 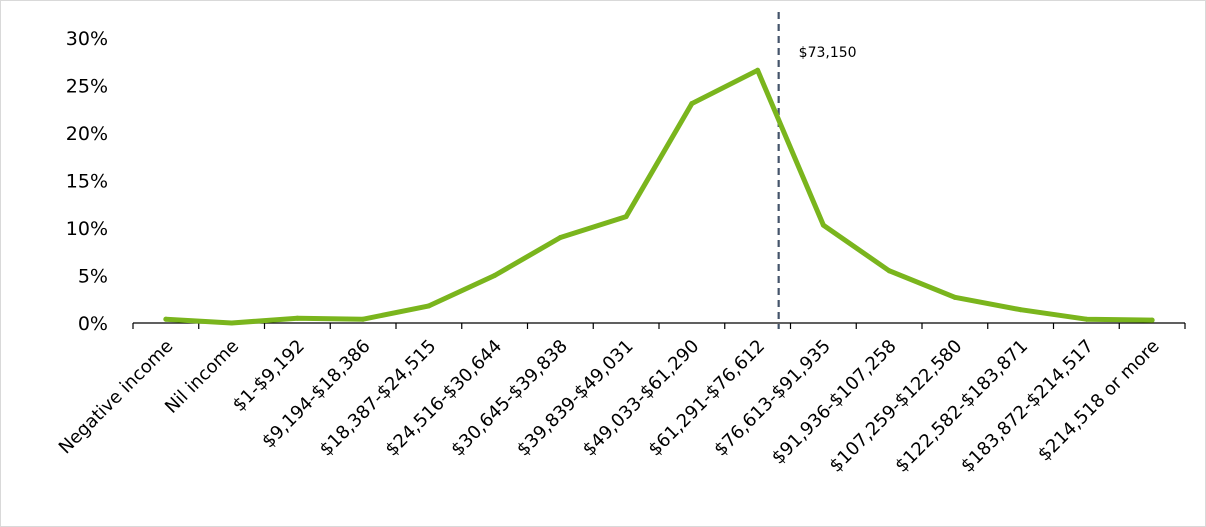 I want to click on y-axis: 0% 5% 10% 15% 20% 25% 30%, so click(x=87, y=181).